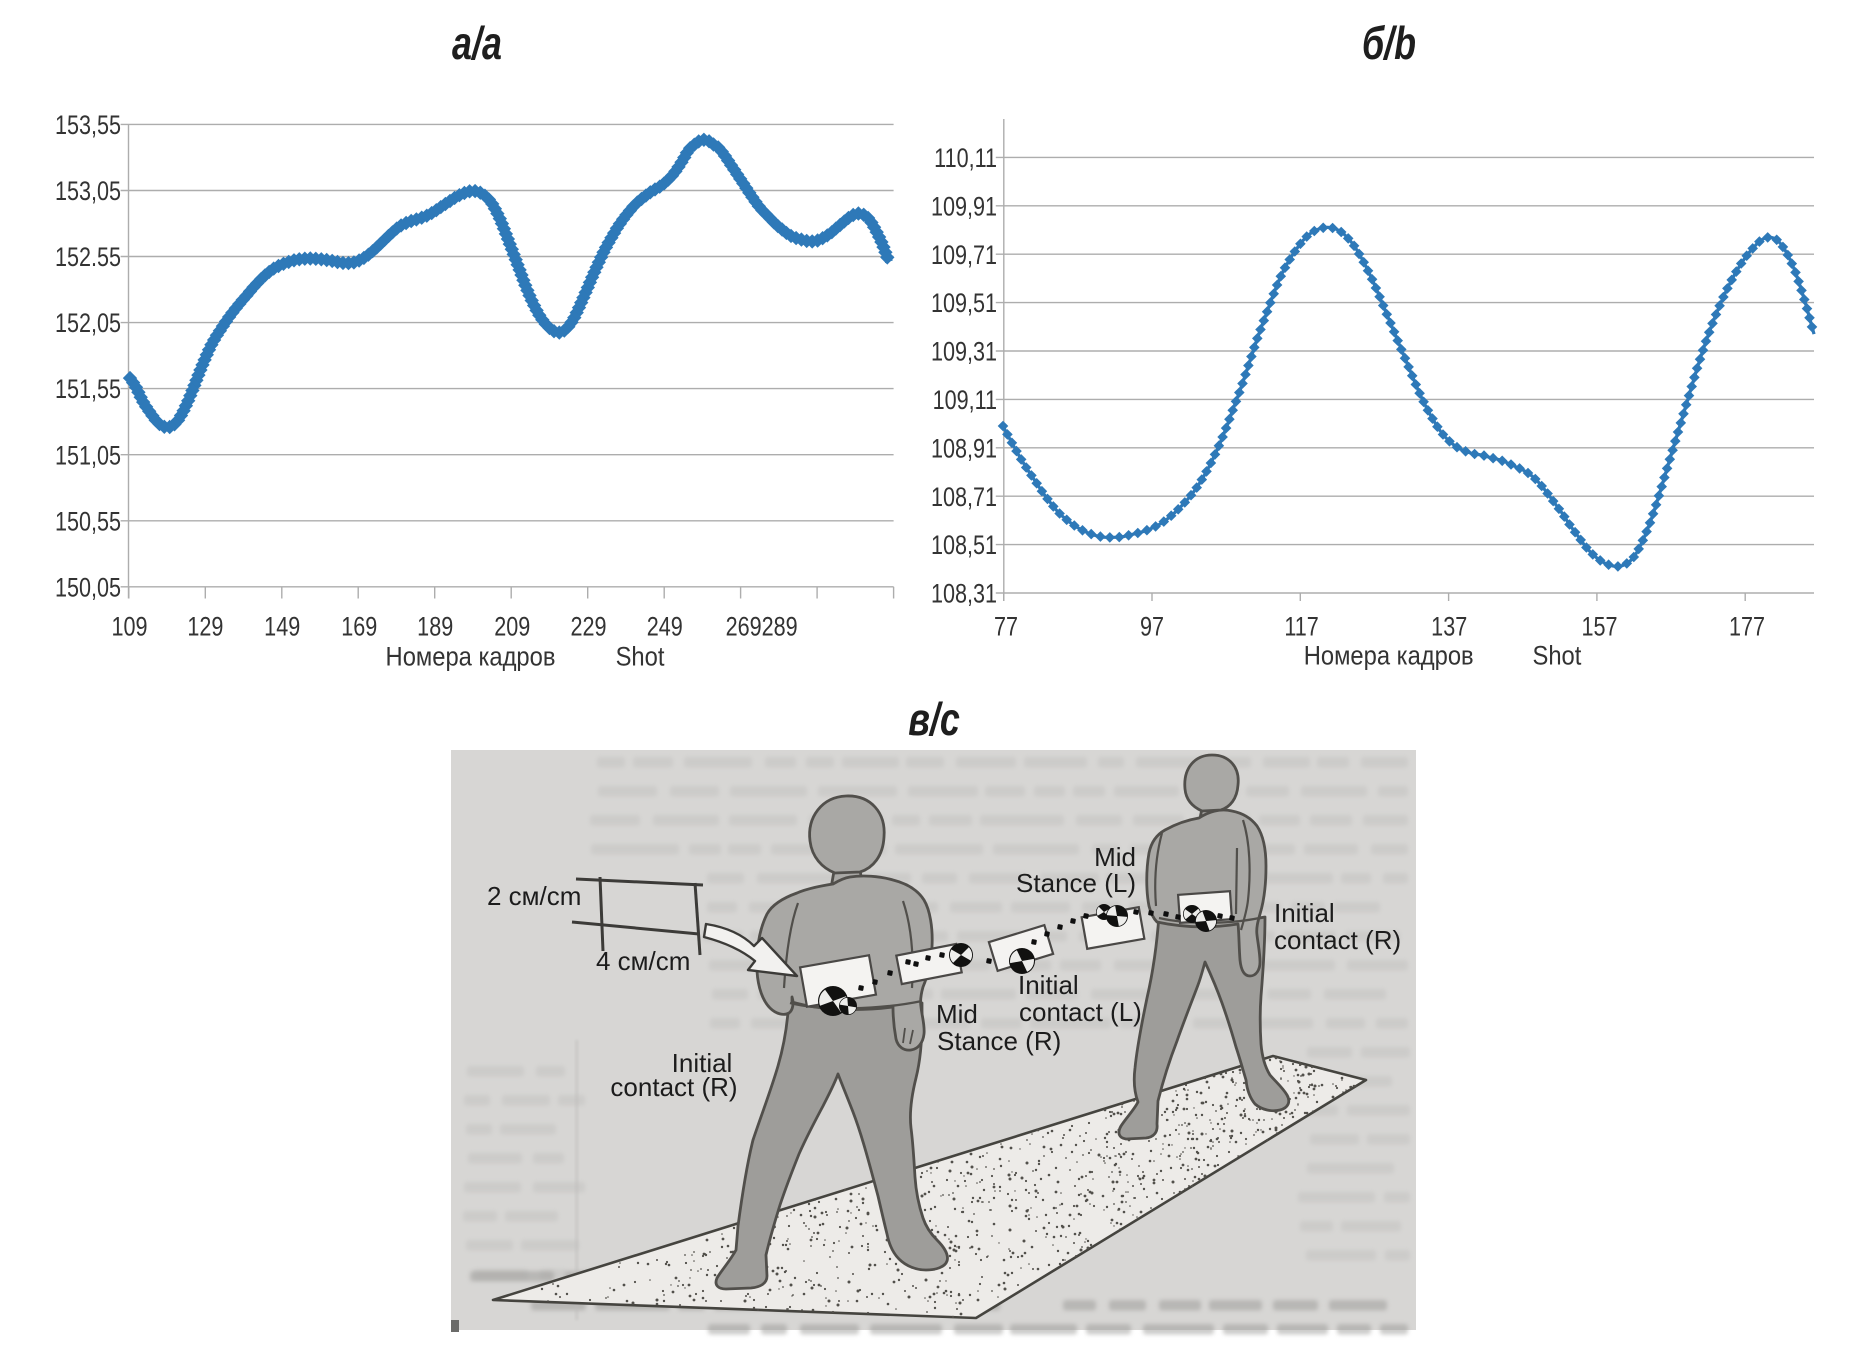 Image resolution: width=1866 pixels, height=1352 pixels. Describe the element at coordinates (964, 207) in the screenshot. I see `svg-text: 109,91` at that location.